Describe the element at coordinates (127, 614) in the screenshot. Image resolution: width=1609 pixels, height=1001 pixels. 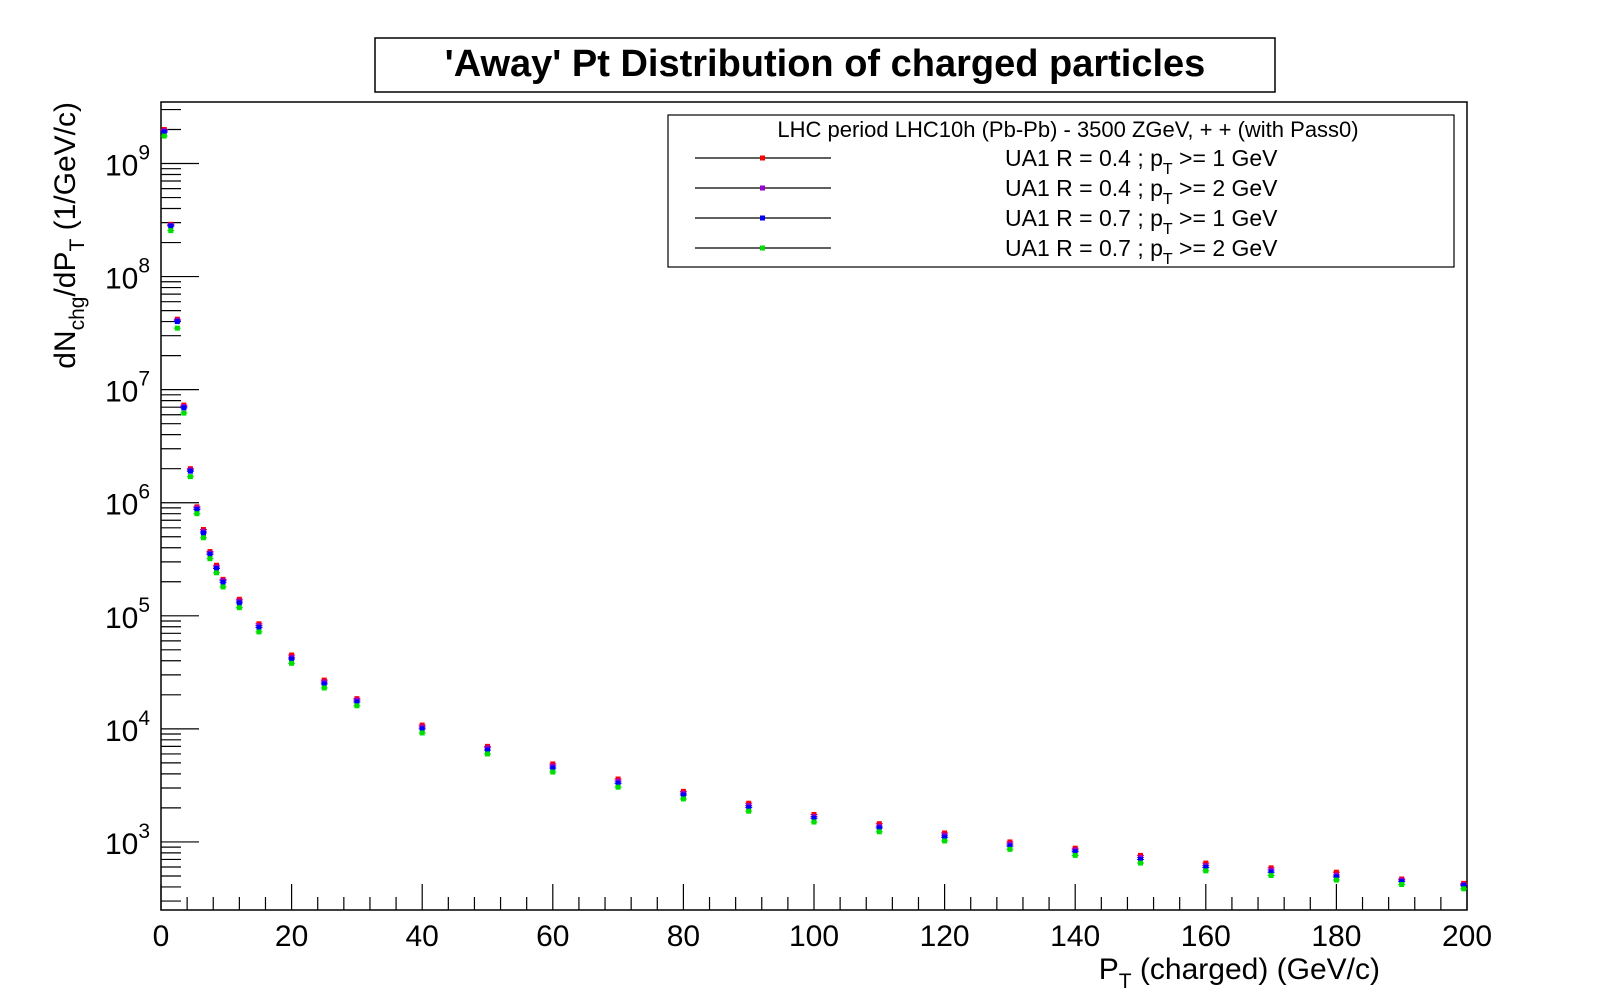
I see `y-tick-label: 10⁵` at that location.